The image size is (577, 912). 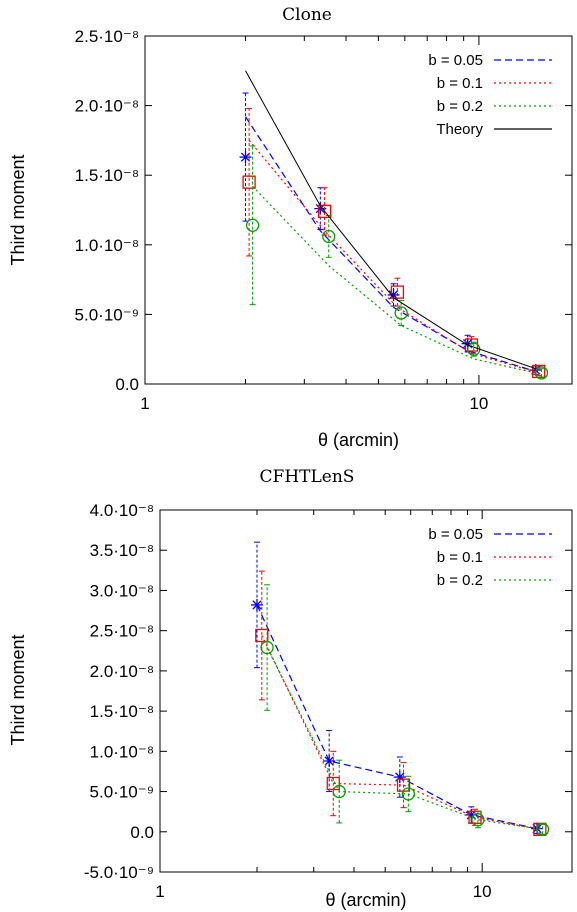 What do you see at coordinates (119, 872) in the screenshot?
I see `y-tick-label: -5.0·10⁻⁹` at bounding box center [119, 872].